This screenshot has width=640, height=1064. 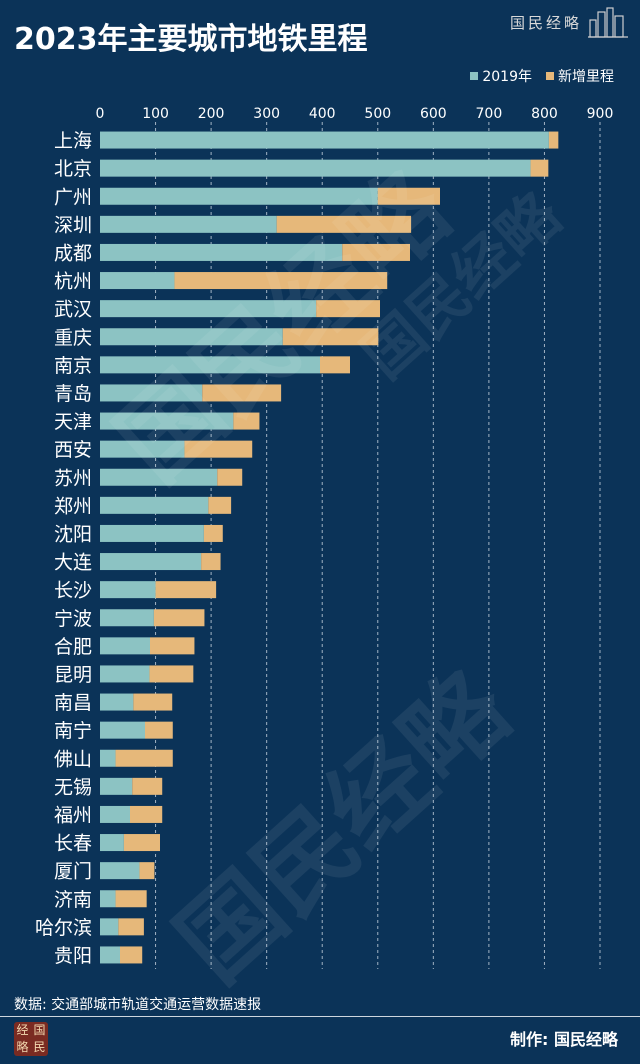 I want to click on logo-char-3: 略, so click(x=22, y=1047).